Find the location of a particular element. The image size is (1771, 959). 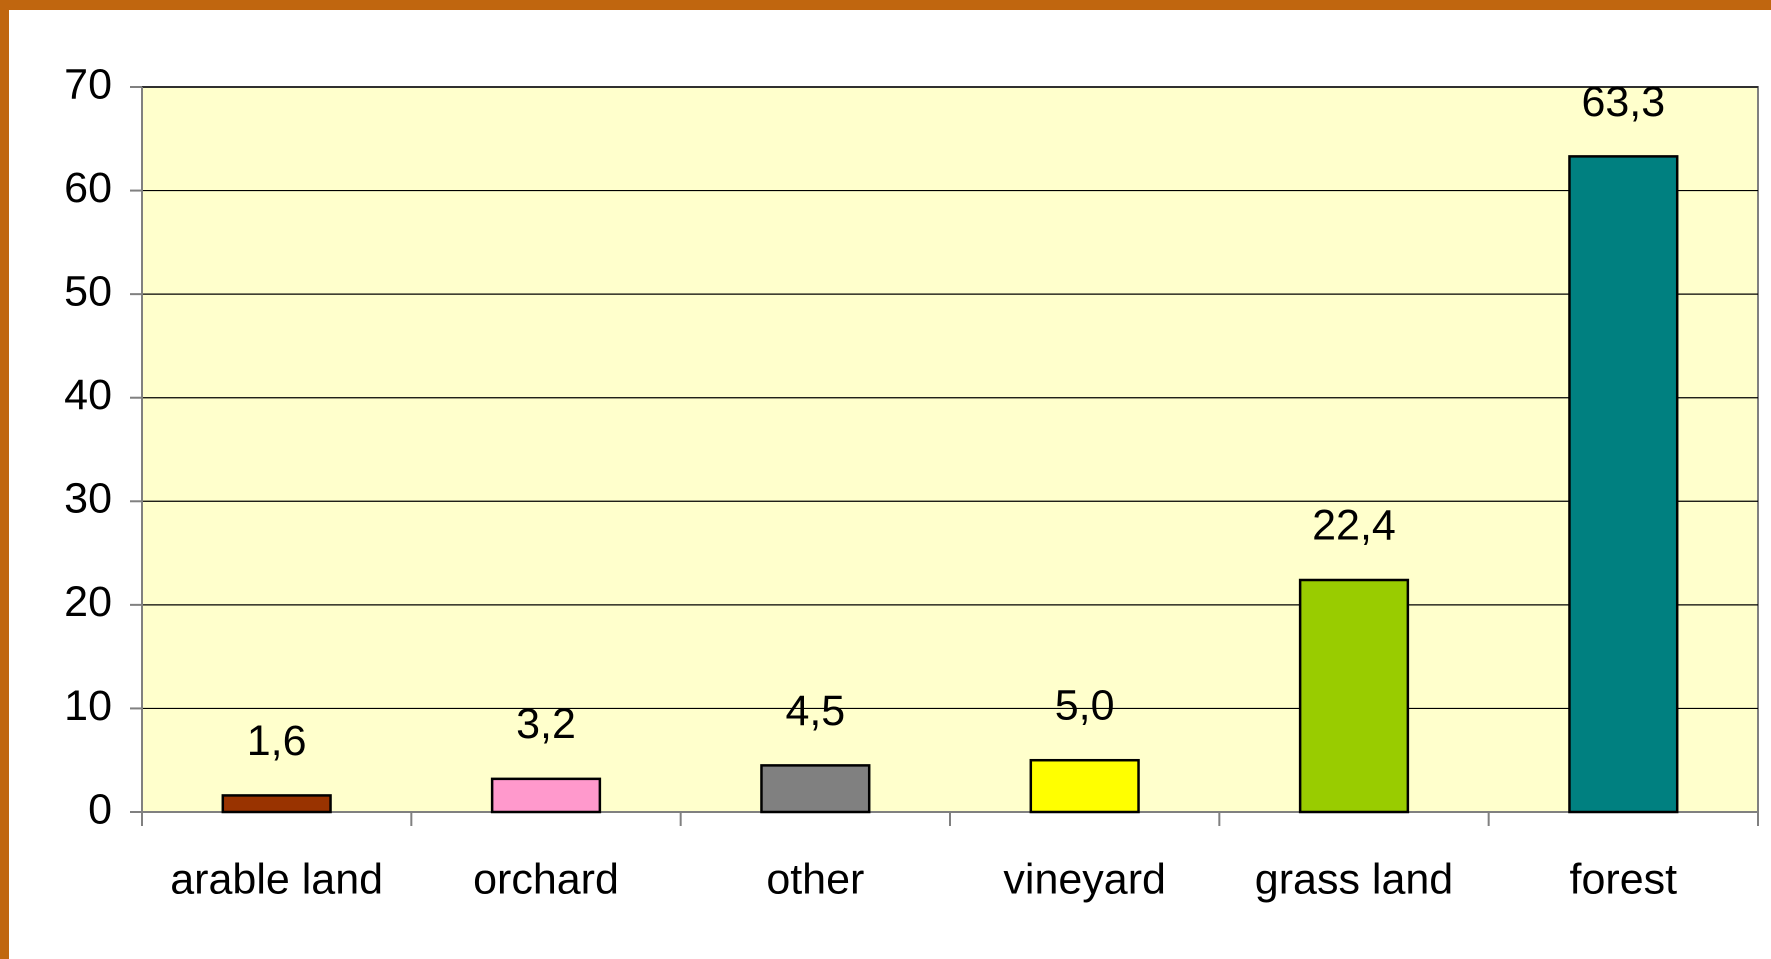

y-tick-label: 40 is located at coordinates (88, 395).